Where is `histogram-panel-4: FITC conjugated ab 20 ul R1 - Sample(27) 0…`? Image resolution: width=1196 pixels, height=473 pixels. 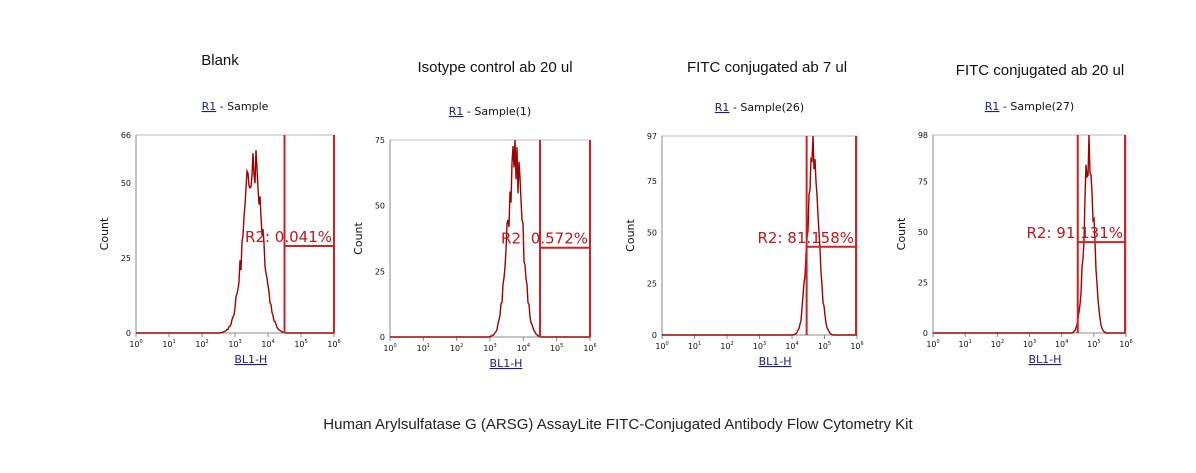 histogram-panel-4: FITC conjugated ab 20 ul R1 - Sample(27) 0… is located at coordinates (1014, 214).